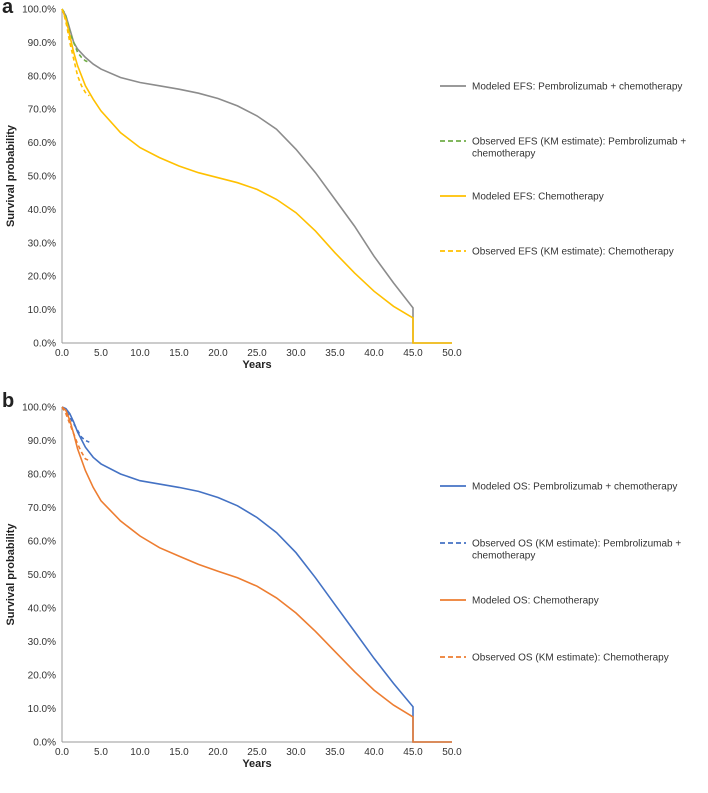 This screenshot has width=708, height=793. Describe the element at coordinates (538, 197) in the screenshot. I see `legend-label: Modeled EFS: Chemotherapy` at that location.